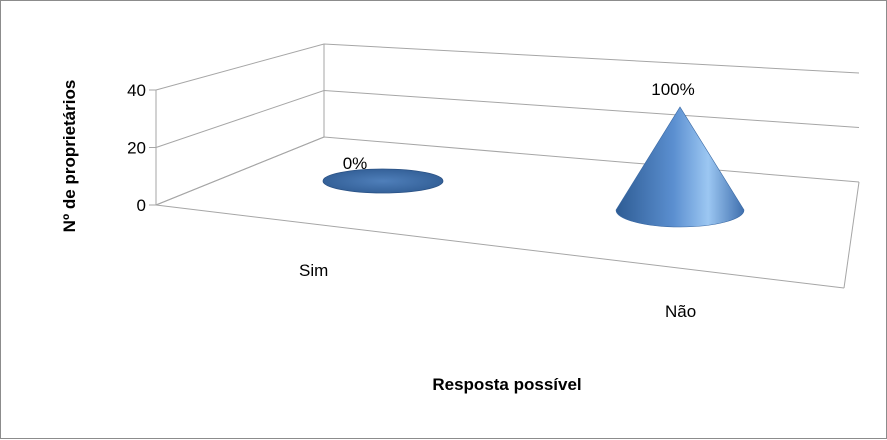 The image size is (887, 440). I want to click on chart-marks, so click(533, 167).